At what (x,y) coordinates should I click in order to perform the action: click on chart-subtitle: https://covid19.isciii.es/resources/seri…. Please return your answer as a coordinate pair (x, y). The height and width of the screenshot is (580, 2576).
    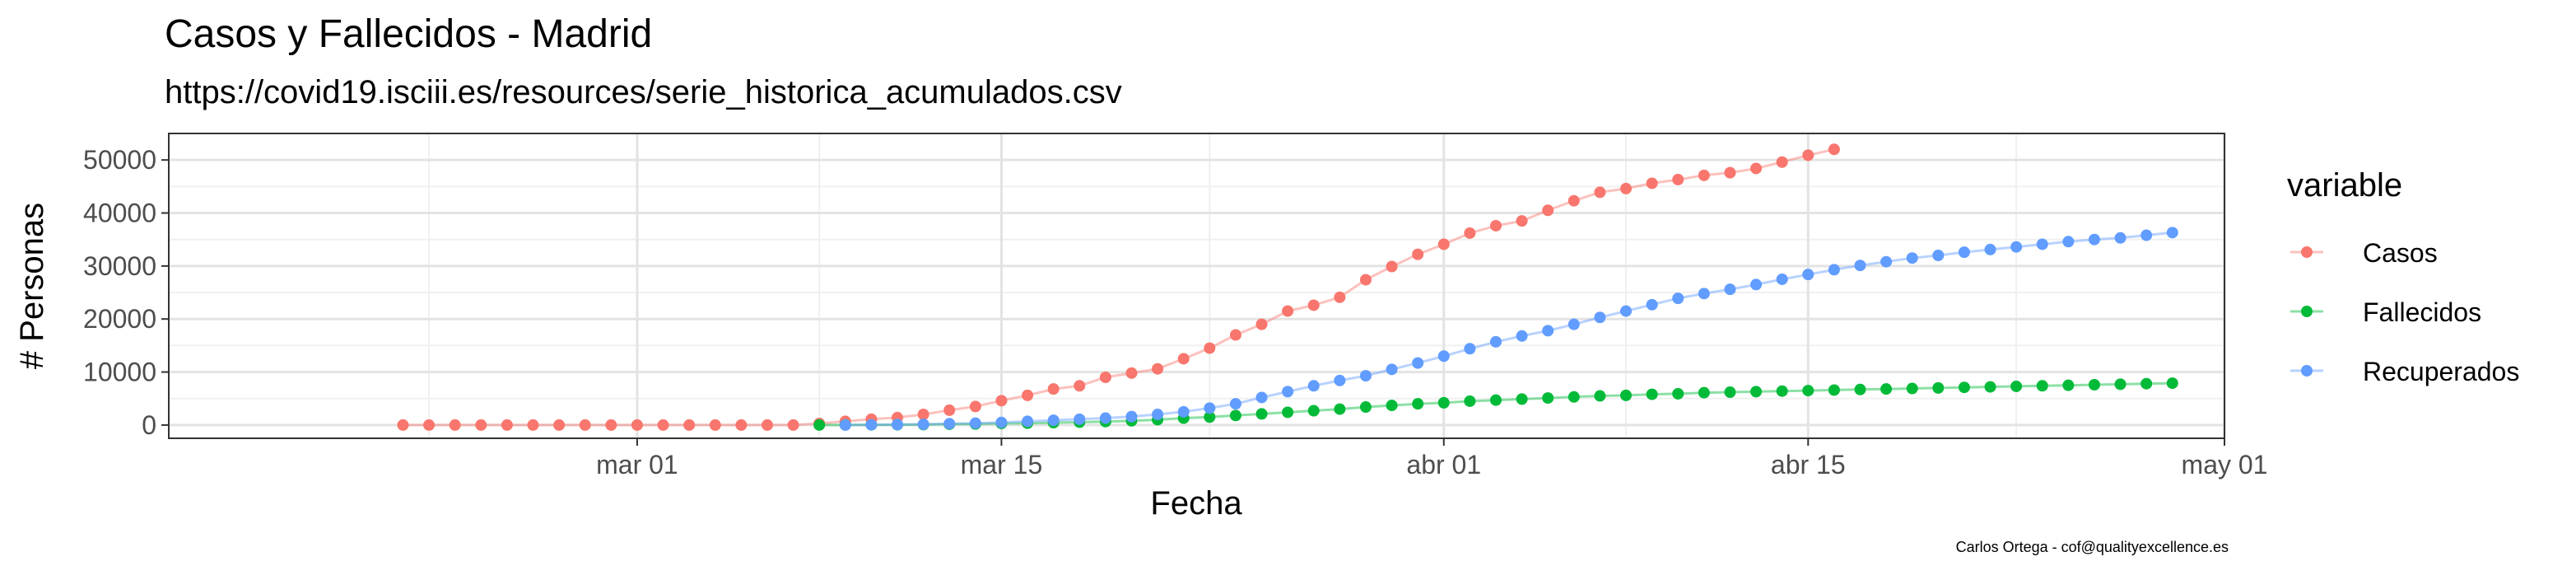
    Looking at the image, I should click on (643, 92).